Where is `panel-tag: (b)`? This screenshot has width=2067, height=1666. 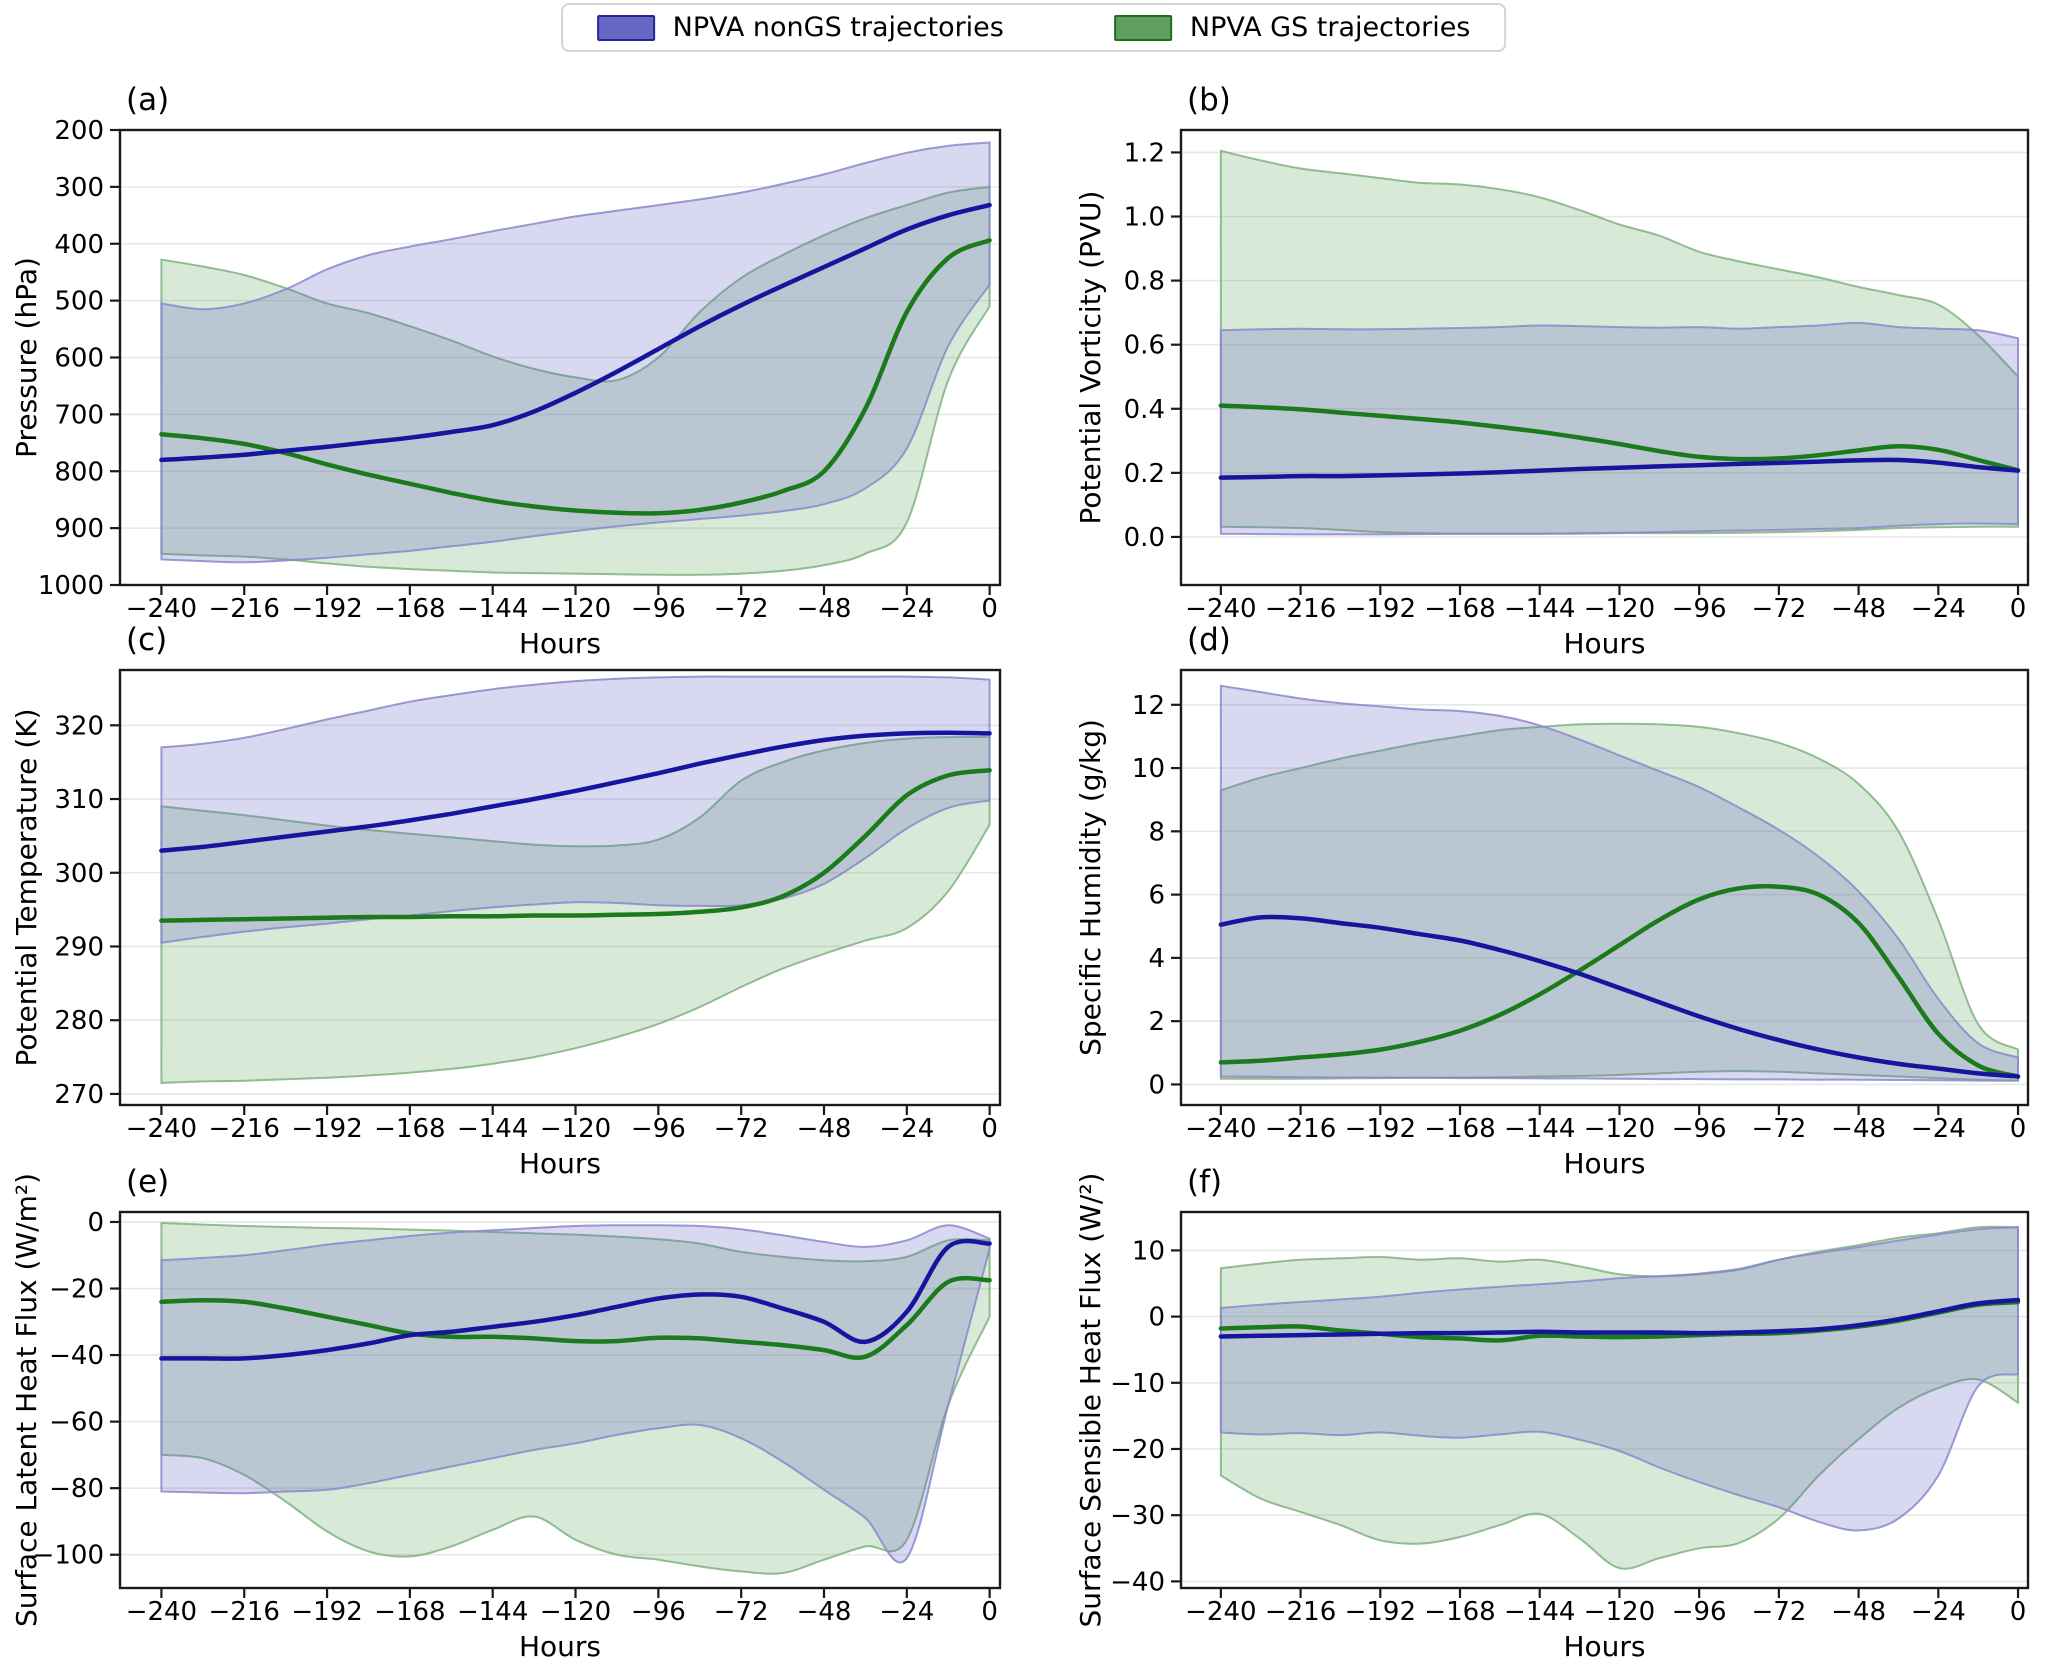
panel-tag: (b) is located at coordinates (1209, 100).